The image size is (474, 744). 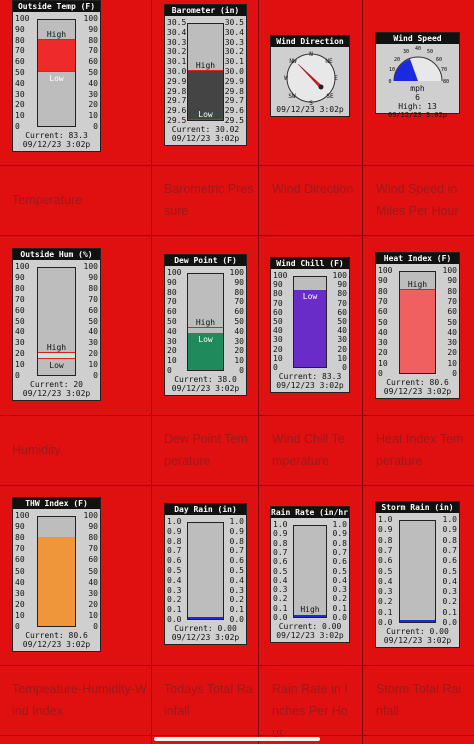 I want to click on home-indicator, so click(x=237, y=739).